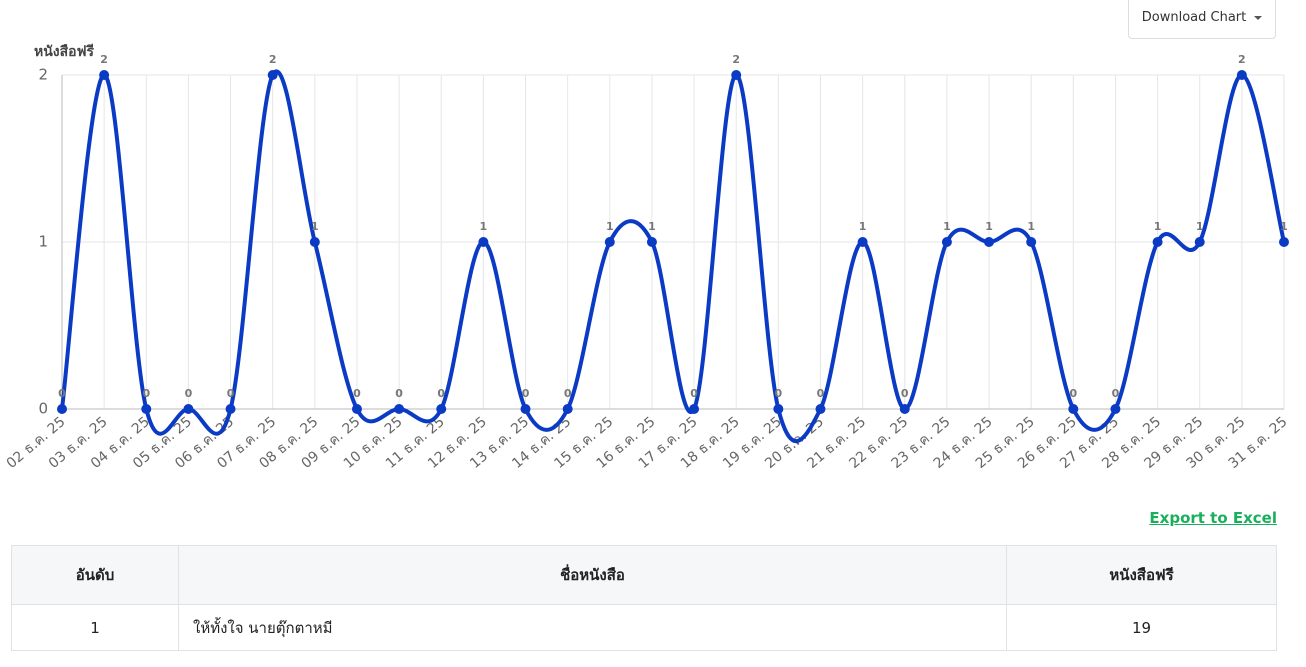  Describe the element at coordinates (43, 409) in the screenshot. I see `y-tick-label: 0` at that location.